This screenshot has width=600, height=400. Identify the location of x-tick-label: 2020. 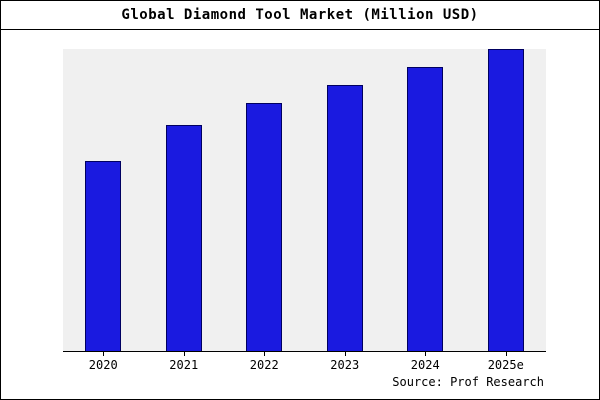
(103, 365).